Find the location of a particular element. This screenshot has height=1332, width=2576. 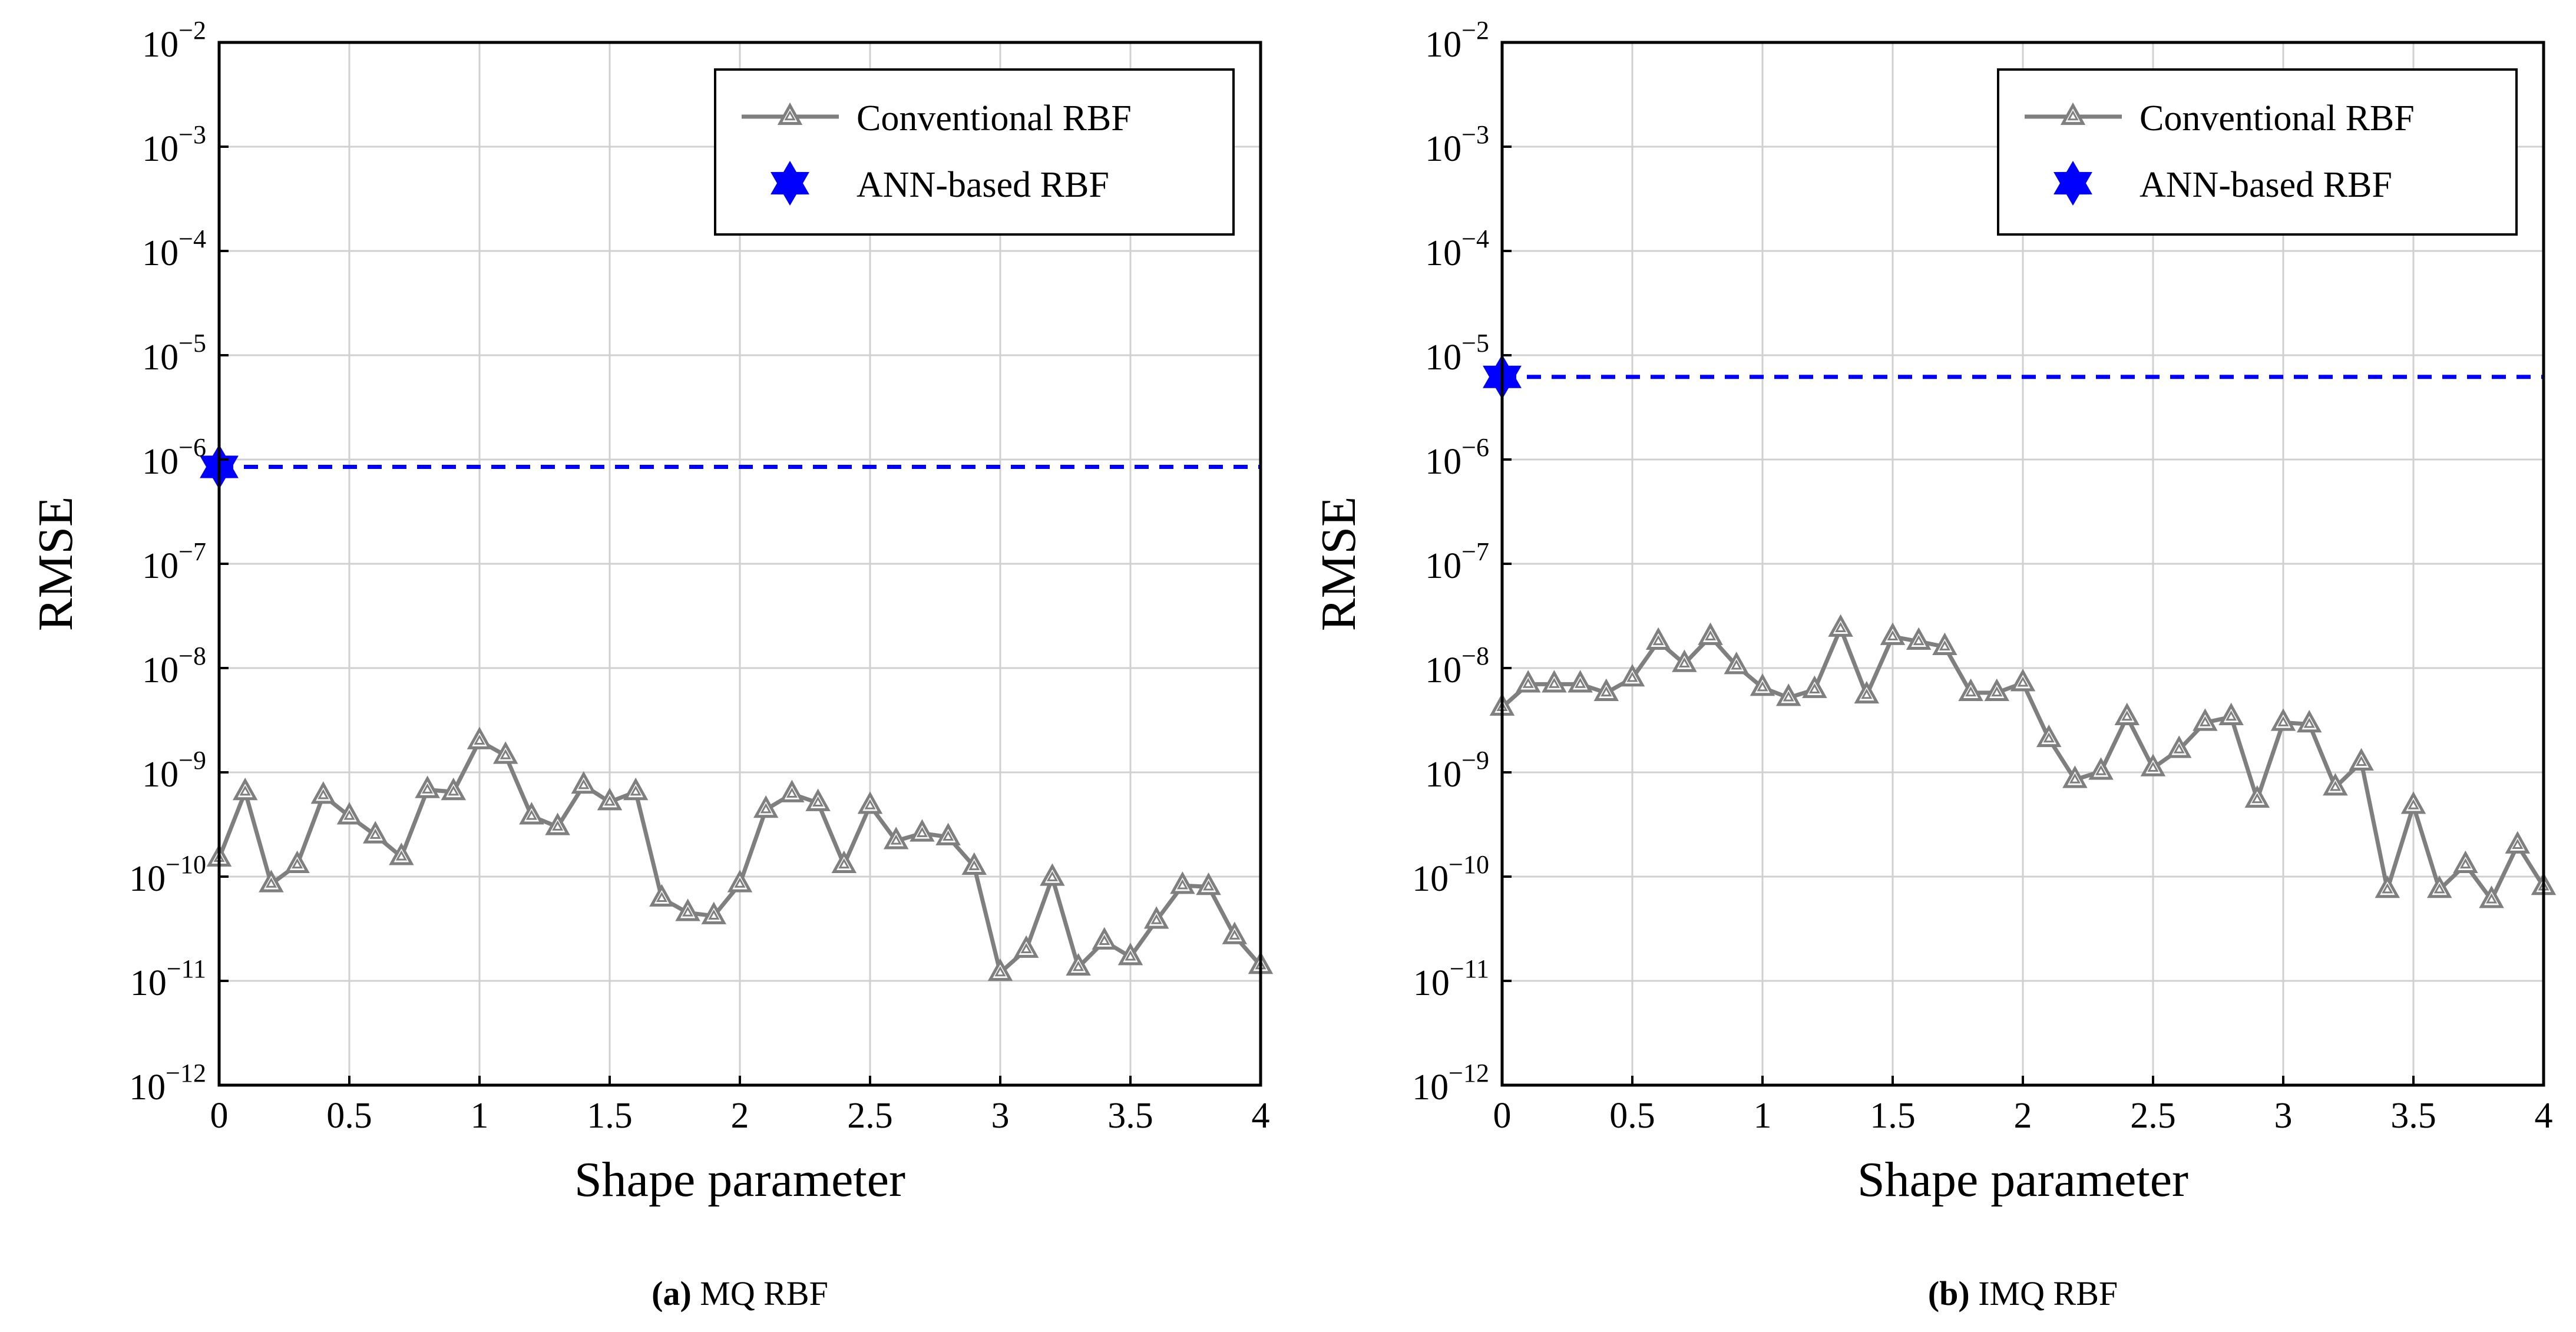

y-axis-label-b: RMSE is located at coordinates (1338, 565).